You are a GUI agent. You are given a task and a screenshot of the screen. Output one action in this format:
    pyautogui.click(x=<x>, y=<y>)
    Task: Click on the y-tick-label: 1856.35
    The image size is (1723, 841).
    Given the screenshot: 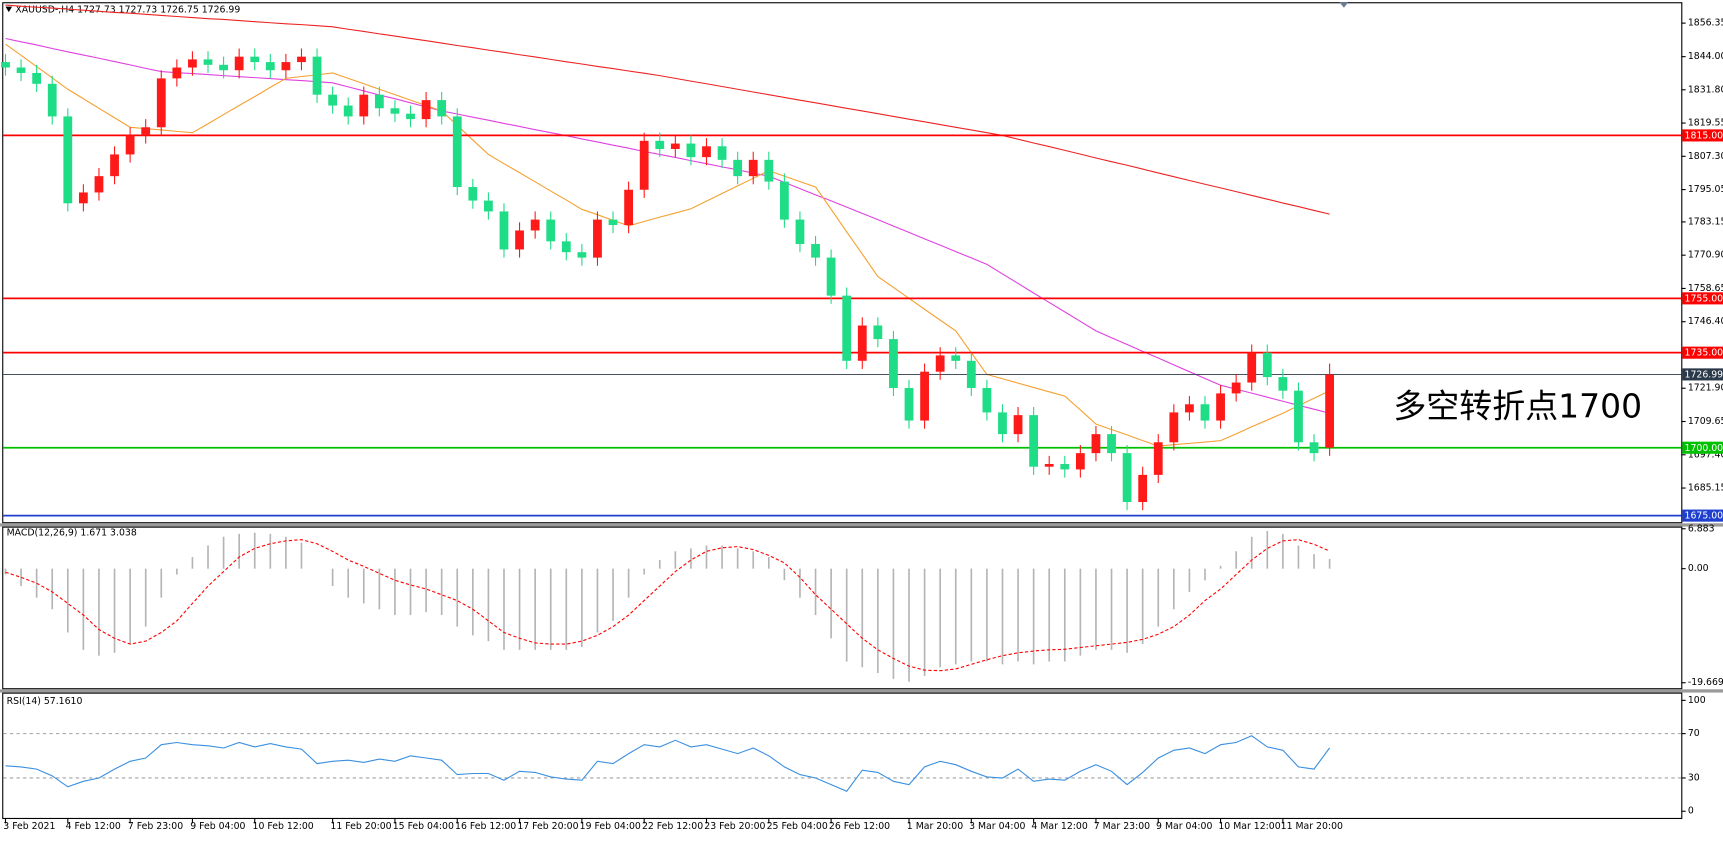 What is the action you would take?
    pyautogui.click(x=1705, y=23)
    